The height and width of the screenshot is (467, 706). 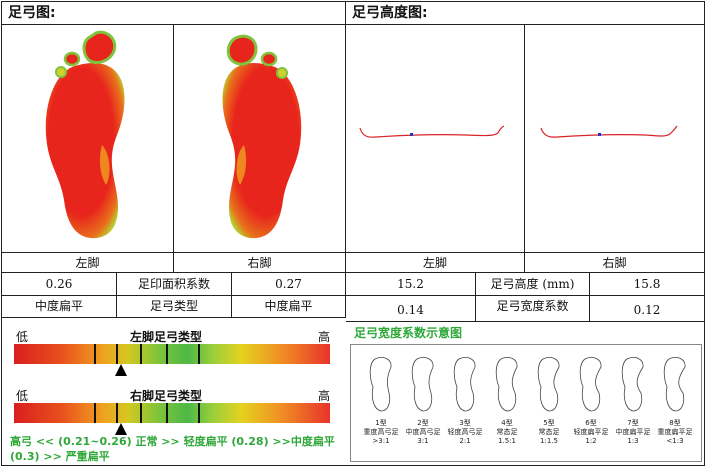 What do you see at coordinates (507, 432) in the screenshot?
I see `foot-type-label: 4型 常态足 1.5:1` at bounding box center [507, 432].